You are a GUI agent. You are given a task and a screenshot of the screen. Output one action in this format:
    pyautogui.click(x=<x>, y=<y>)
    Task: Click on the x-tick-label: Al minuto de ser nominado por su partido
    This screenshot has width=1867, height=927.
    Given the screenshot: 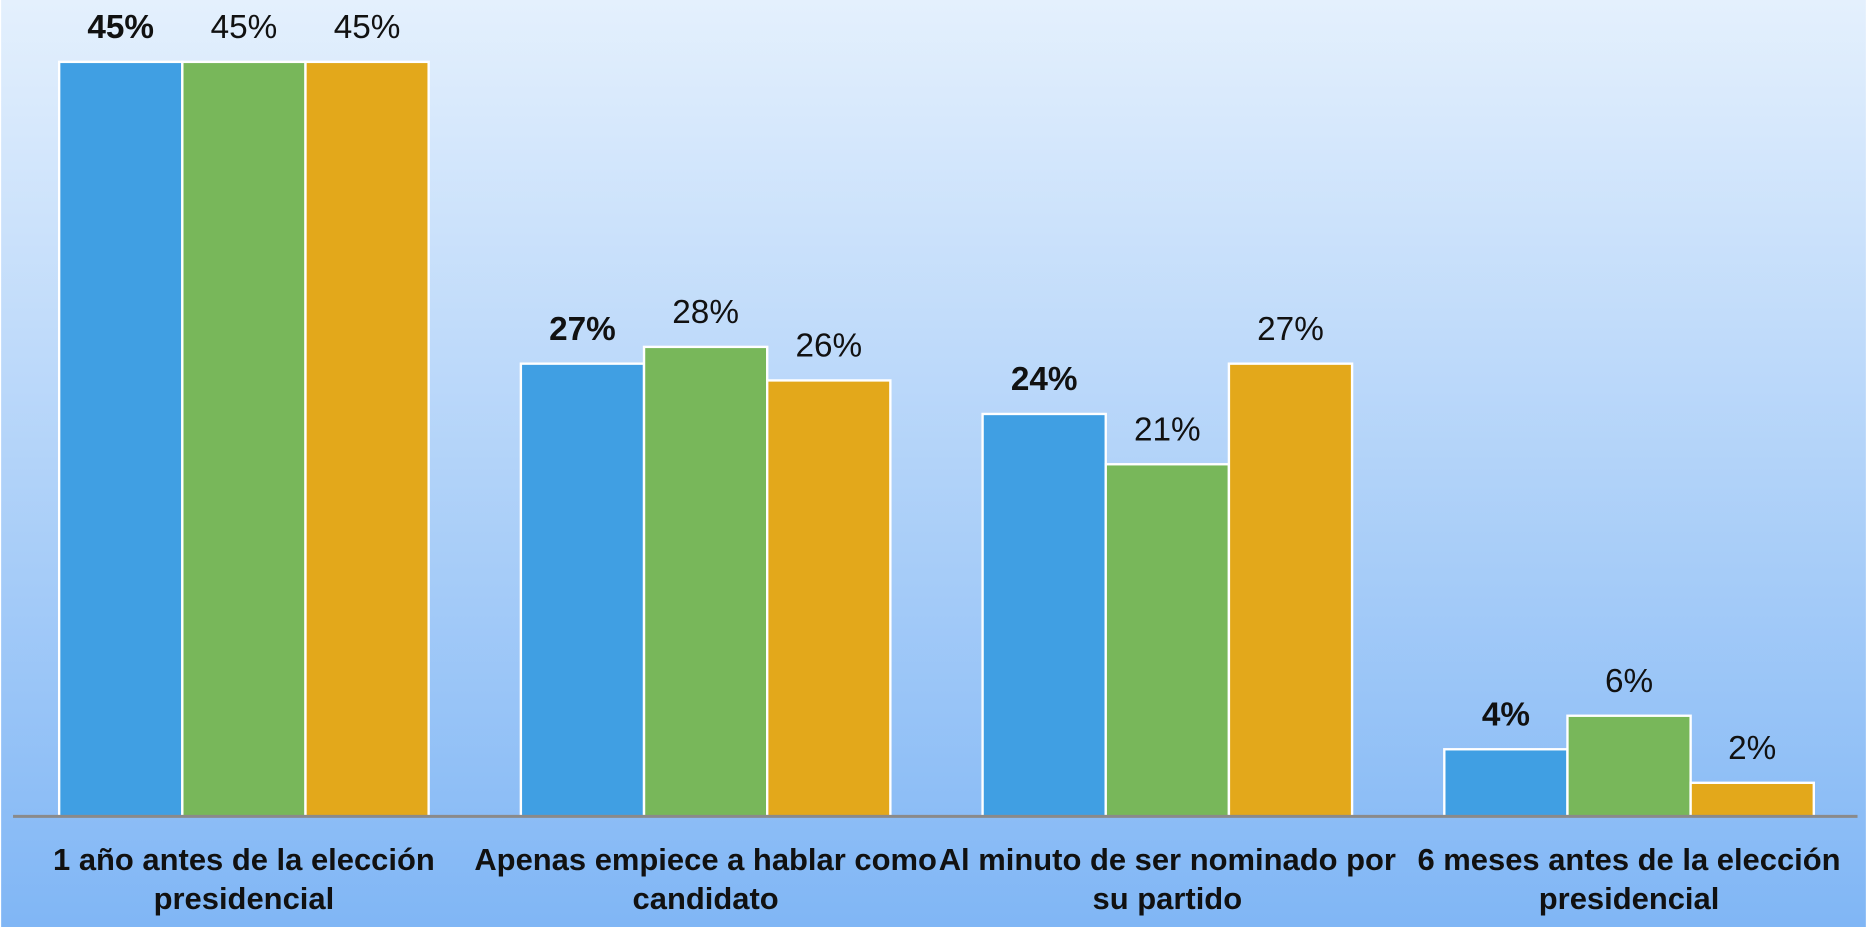 What is the action you would take?
    pyautogui.click(x=1167, y=879)
    